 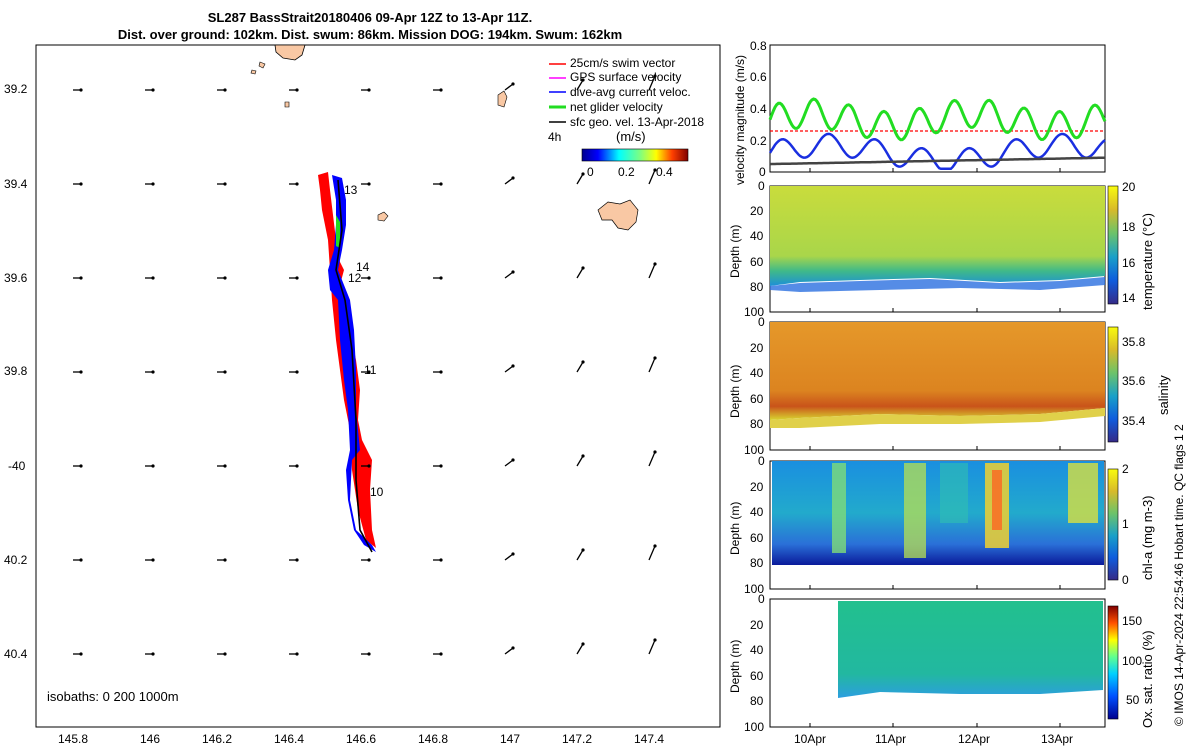 I want to click on day-label-11: 11, so click(x=370, y=370).